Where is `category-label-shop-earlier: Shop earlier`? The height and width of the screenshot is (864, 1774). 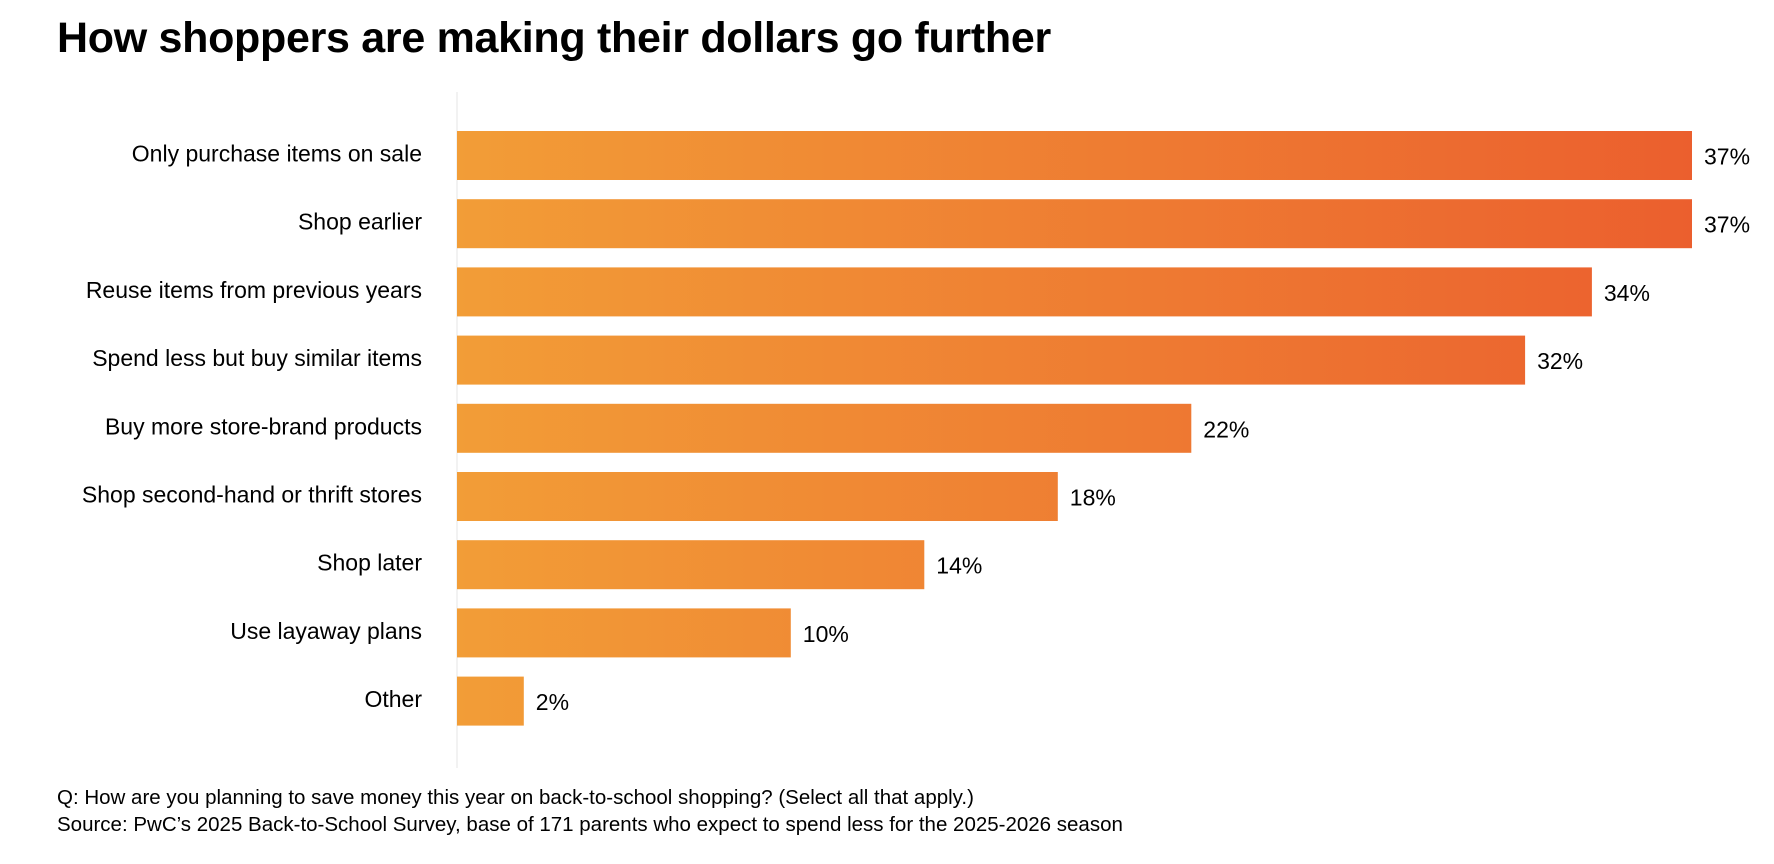
category-label-shop-earlier: Shop earlier is located at coordinates (360, 222).